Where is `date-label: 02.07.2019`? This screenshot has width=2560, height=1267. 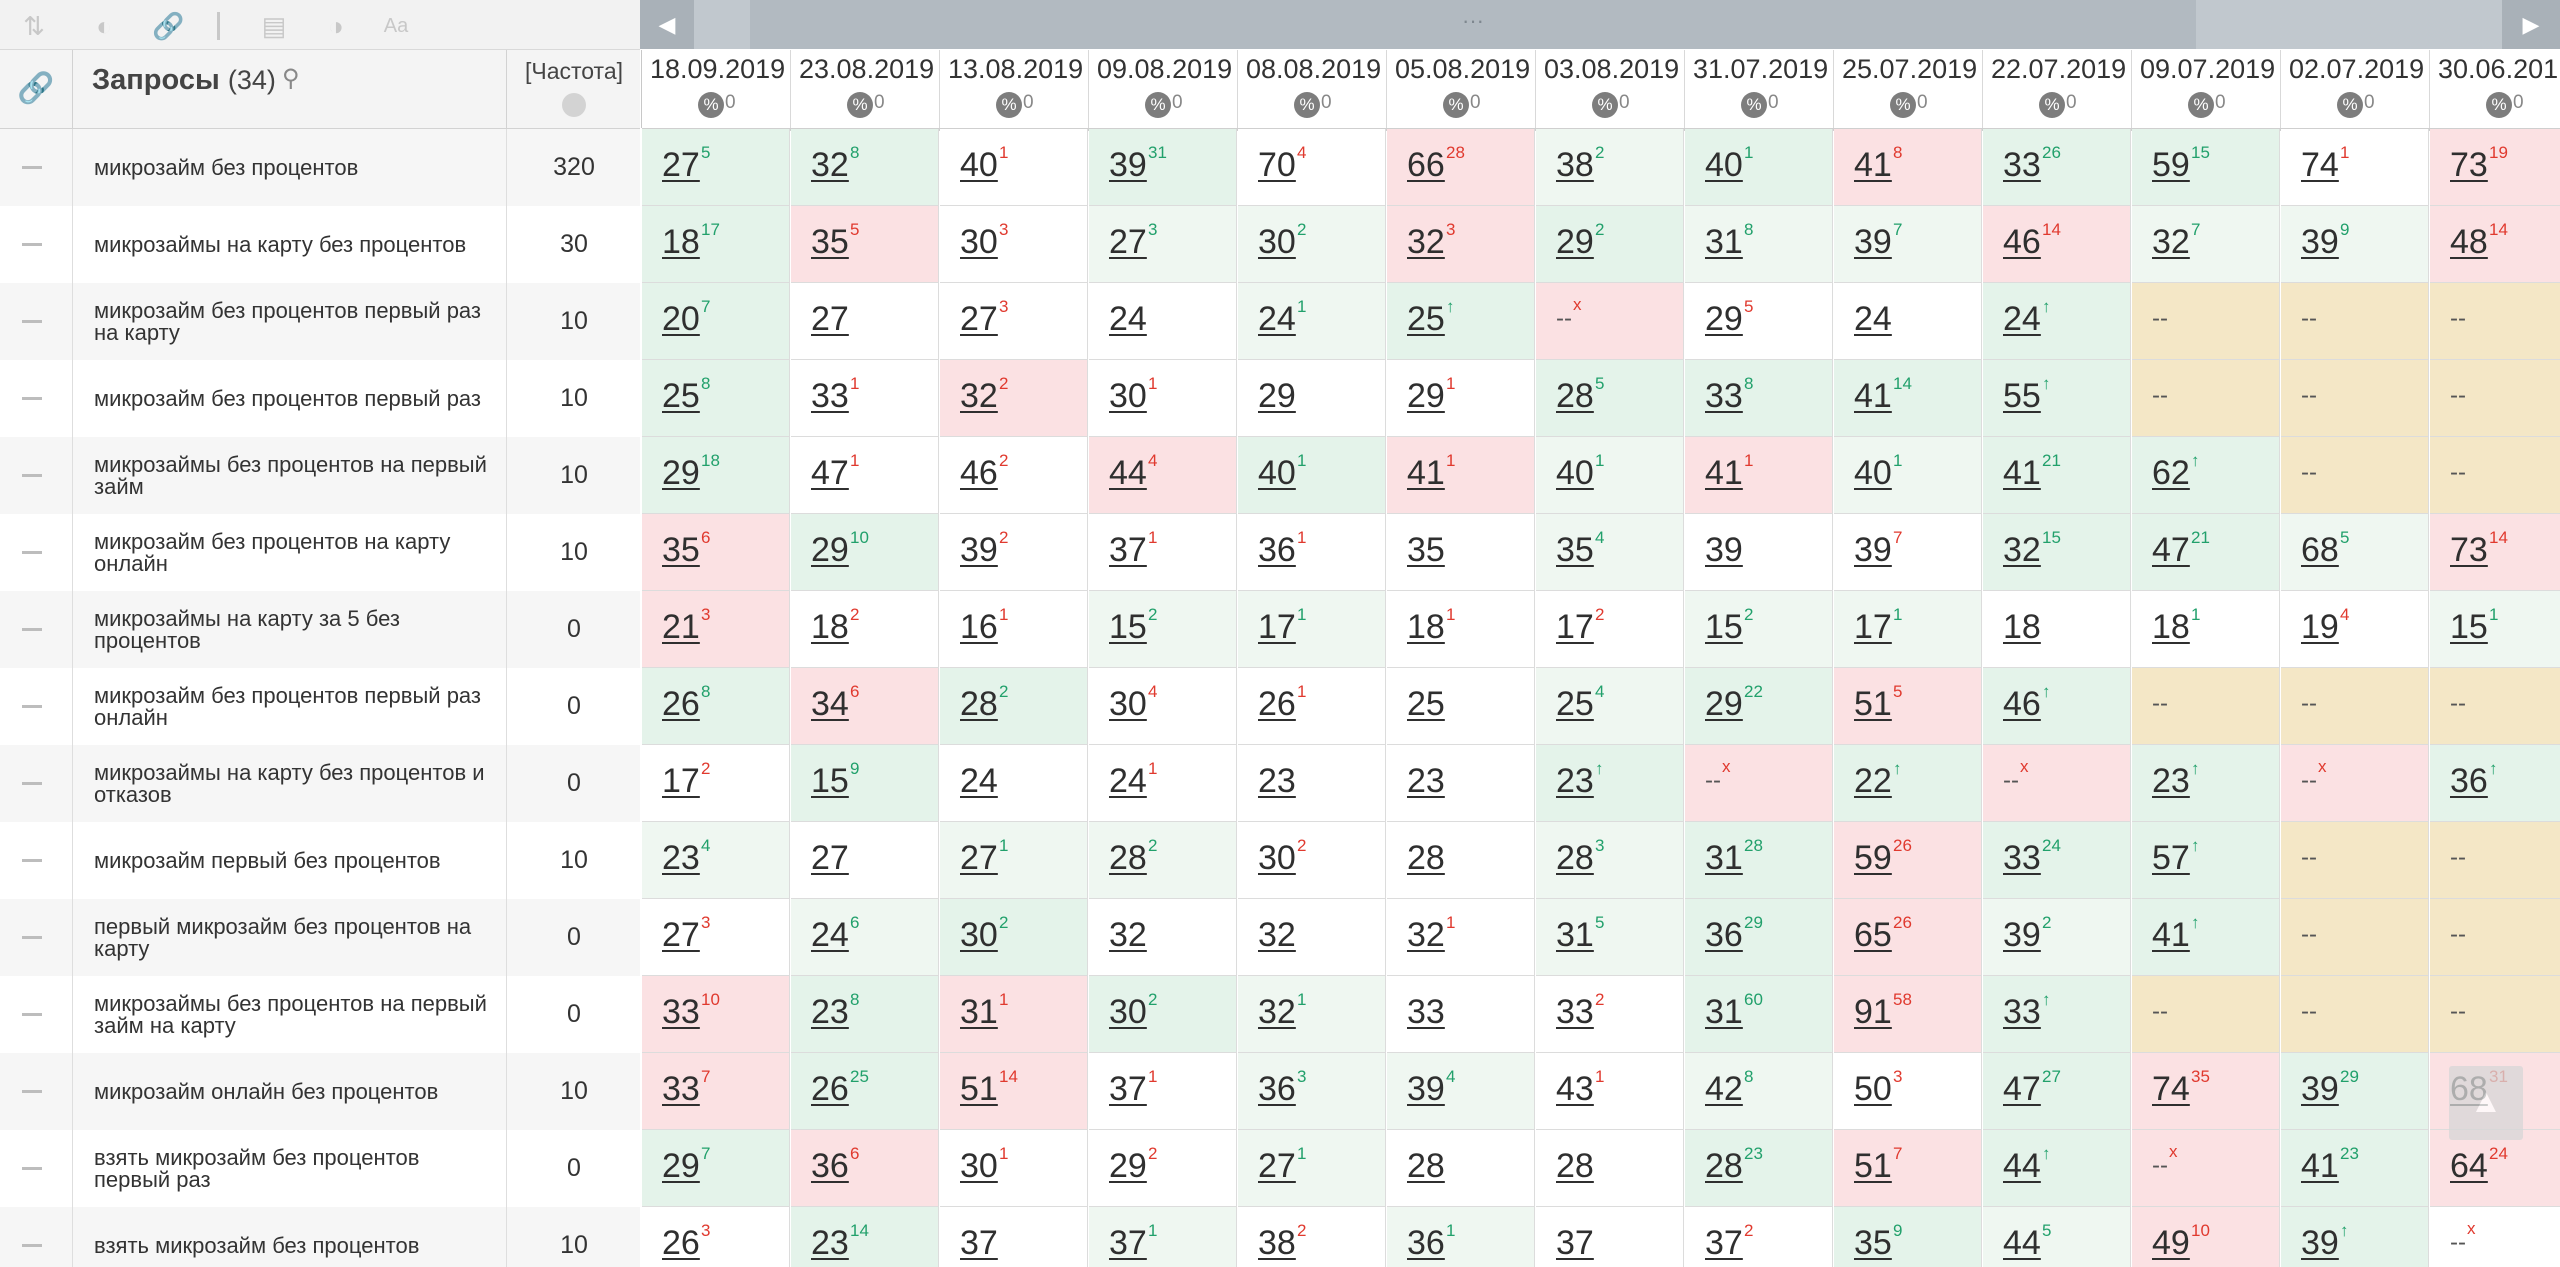
date-label: 02.07.2019 is located at coordinates (2357, 69).